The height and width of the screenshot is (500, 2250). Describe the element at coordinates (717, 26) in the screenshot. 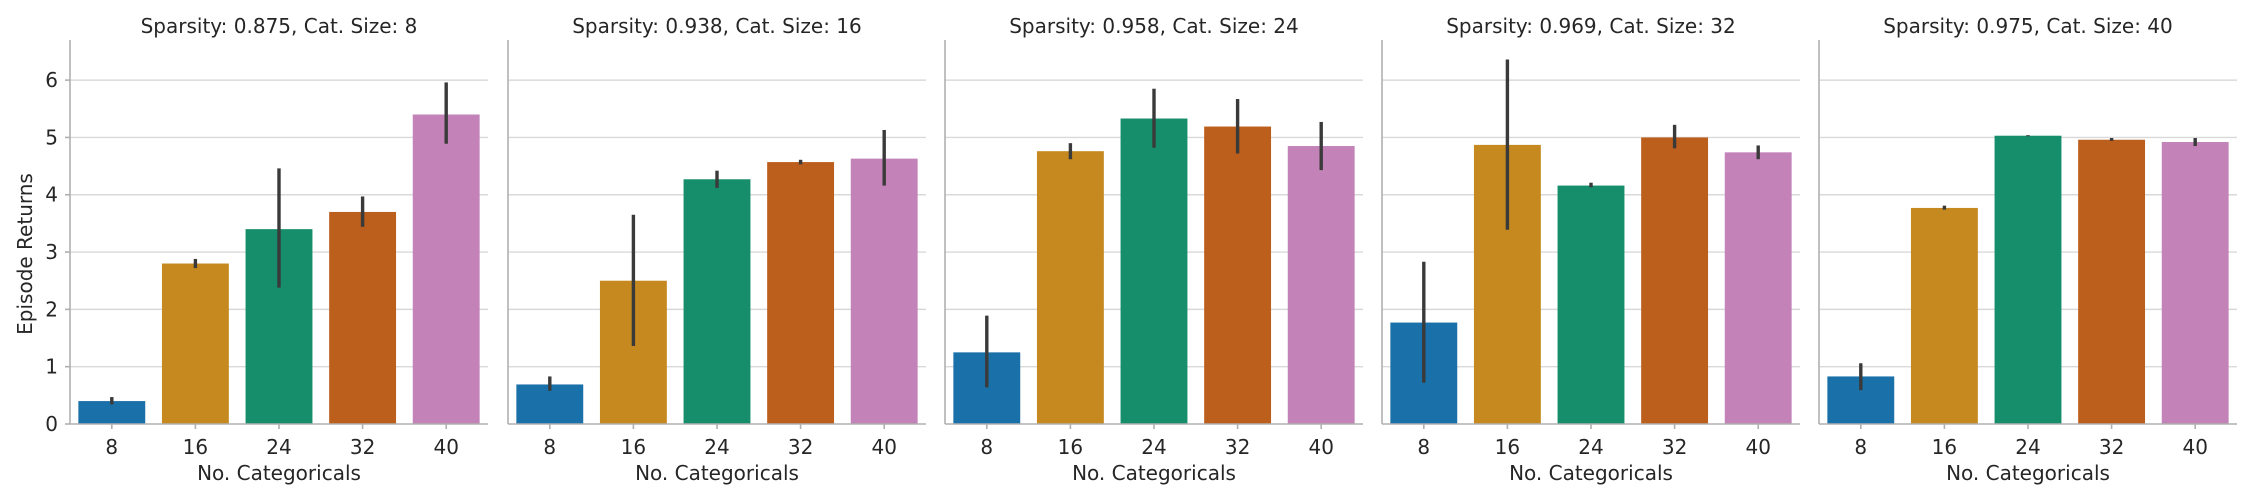

I see `panel-title: Sparsity: 0.938, Cat. Size: 16` at that location.